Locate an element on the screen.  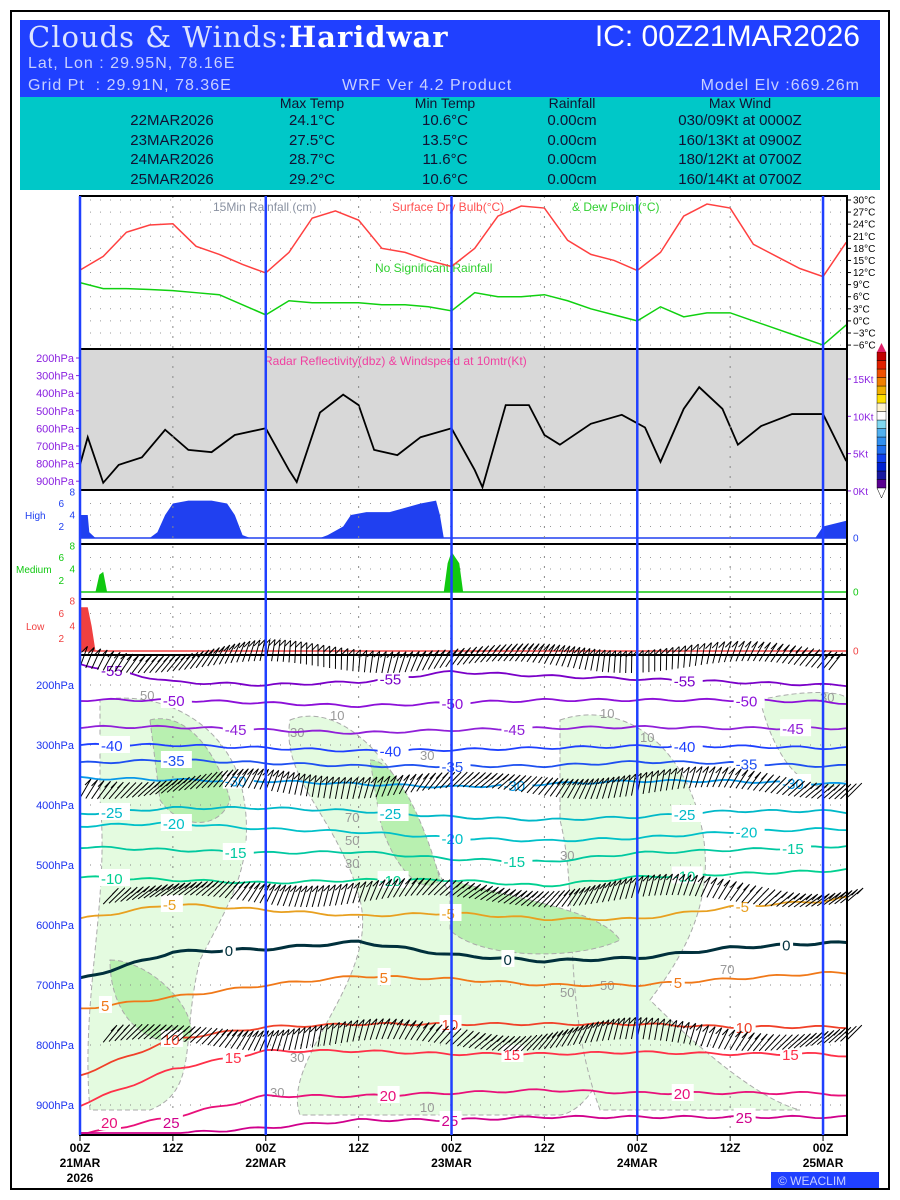
temp-tick-label: 6°C is located at coordinates (861, 297).